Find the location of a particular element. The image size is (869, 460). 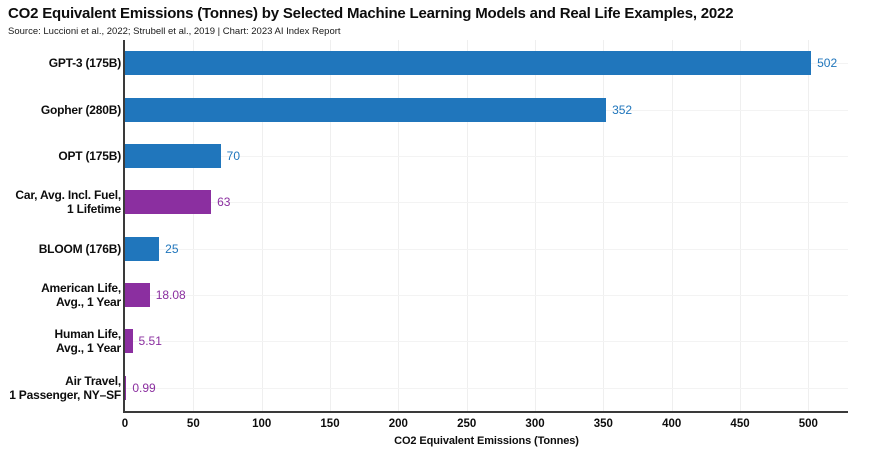

bar-value-2: 70 is located at coordinates (233, 155).